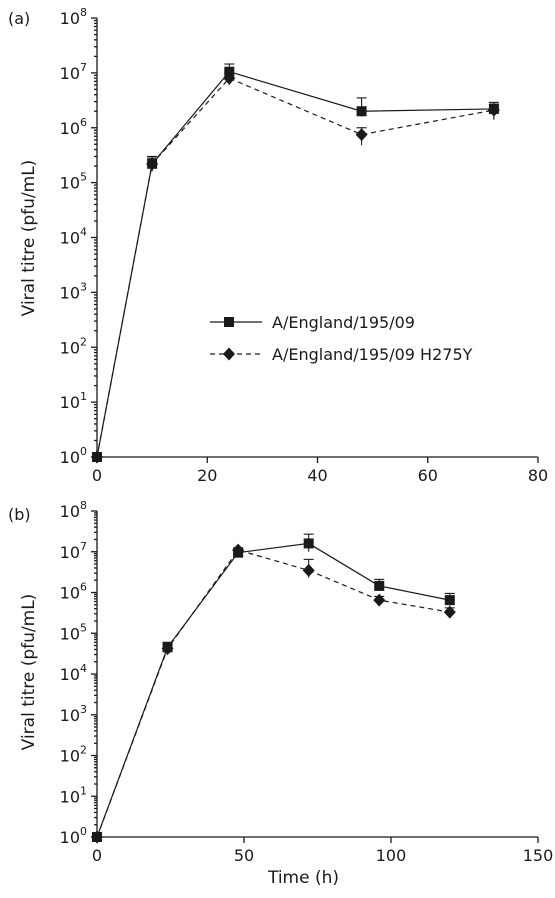 This screenshot has height=898, width=555. Describe the element at coordinates (428, 475) in the screenshot. I see `x-tick-label: 60` at that location.